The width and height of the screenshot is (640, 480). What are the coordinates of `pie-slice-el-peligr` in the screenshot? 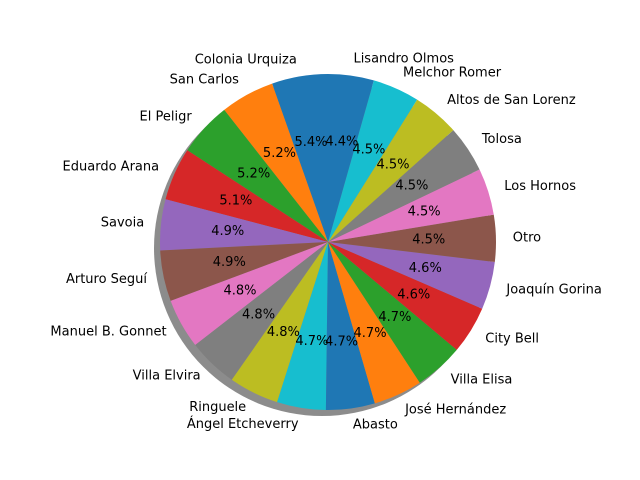 It's located at (257, 176).